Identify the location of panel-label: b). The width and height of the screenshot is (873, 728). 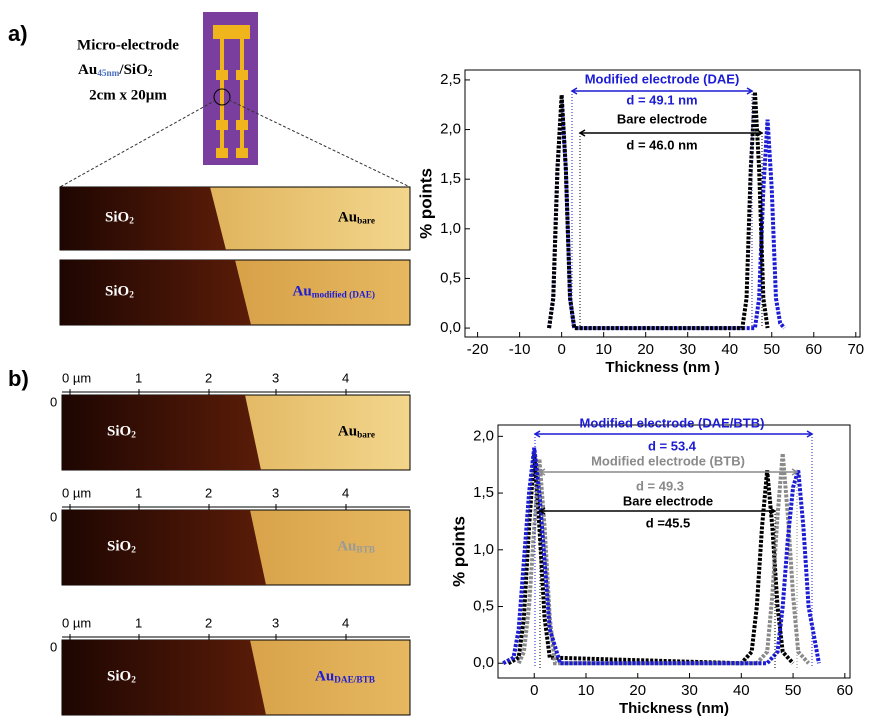
(18, 378).